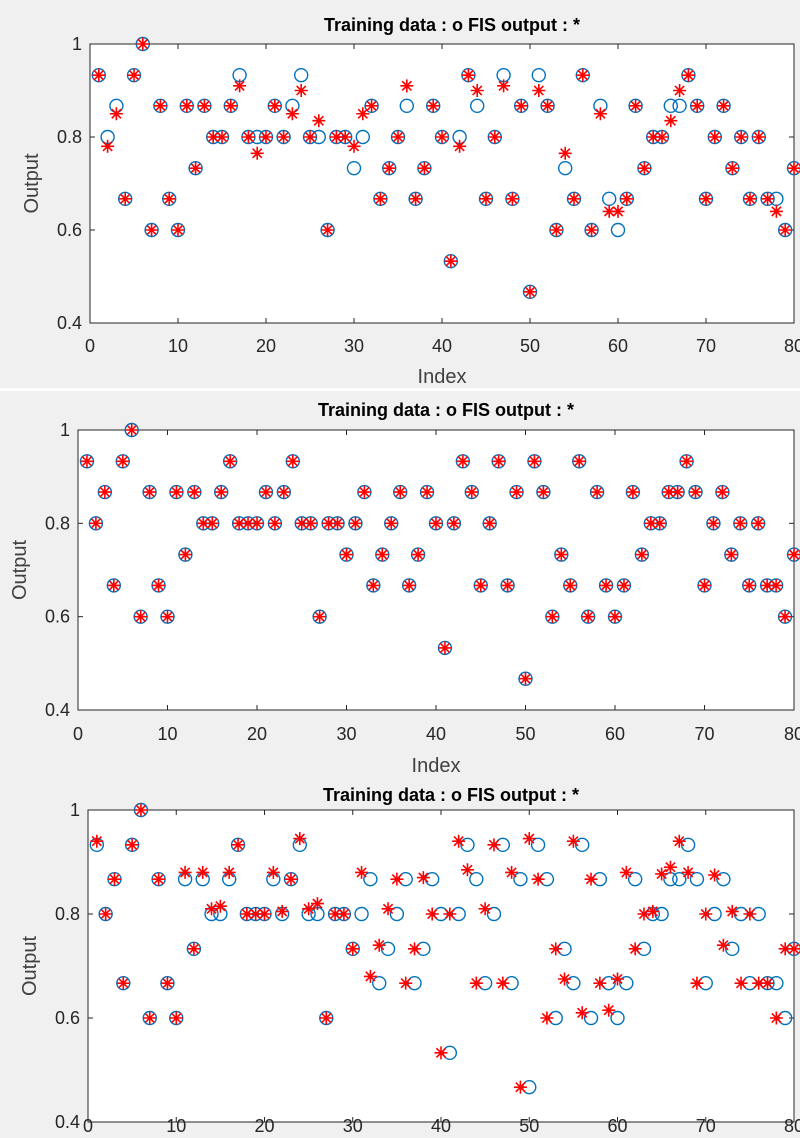  What do you see at coordinates (67, 1122) in the screenshot?
I see `y-tick-label: 0.4` at bounding box center [67, 1122].